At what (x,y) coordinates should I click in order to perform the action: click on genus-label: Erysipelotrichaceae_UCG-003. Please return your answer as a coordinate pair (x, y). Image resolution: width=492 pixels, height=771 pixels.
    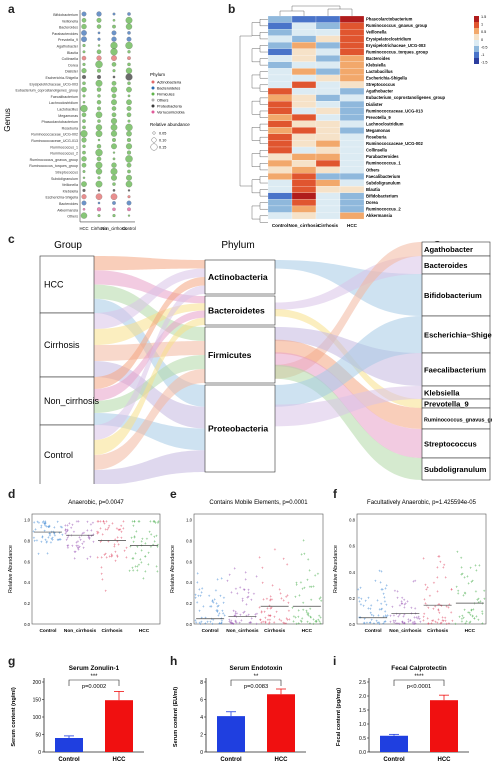
    Looking at the image, I should click on (53, 84).